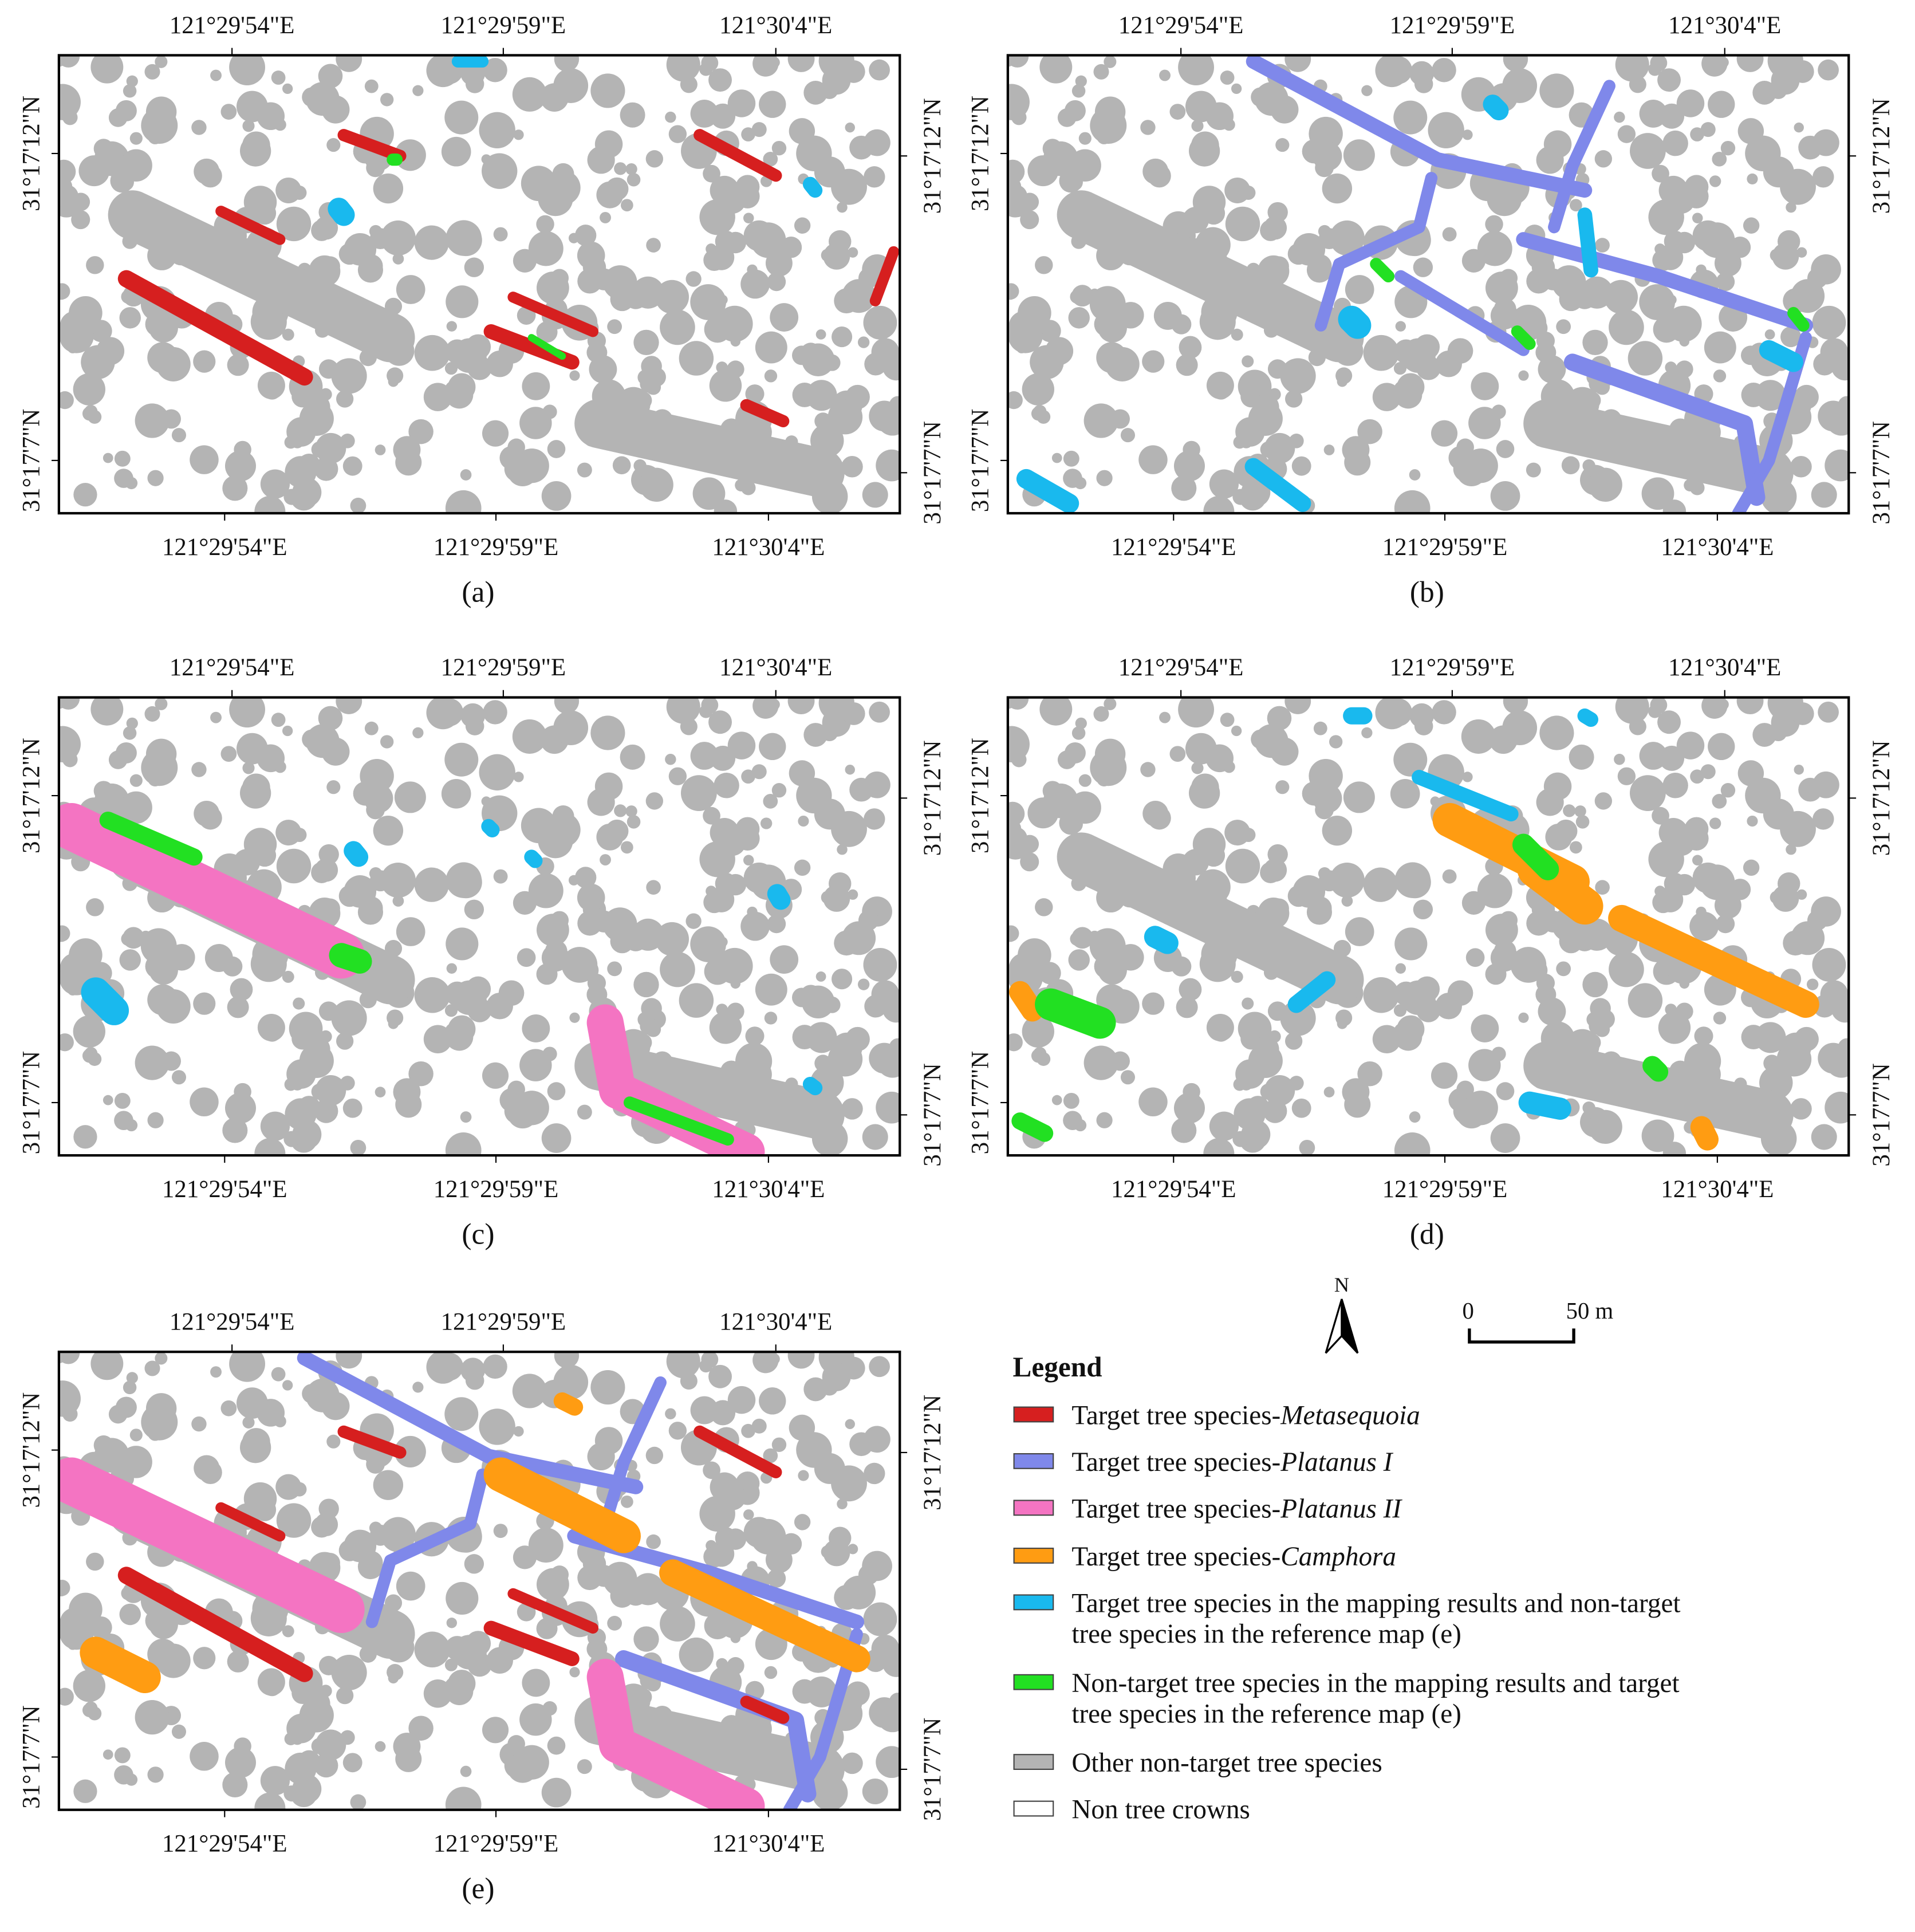 This screenshot has width=1915, height=1932. What do you see at coordinates (1266, 1714) in the screenshot?
I see `legend-label: tree species in the reference map (e)` at bounding box center [1266, 1714].